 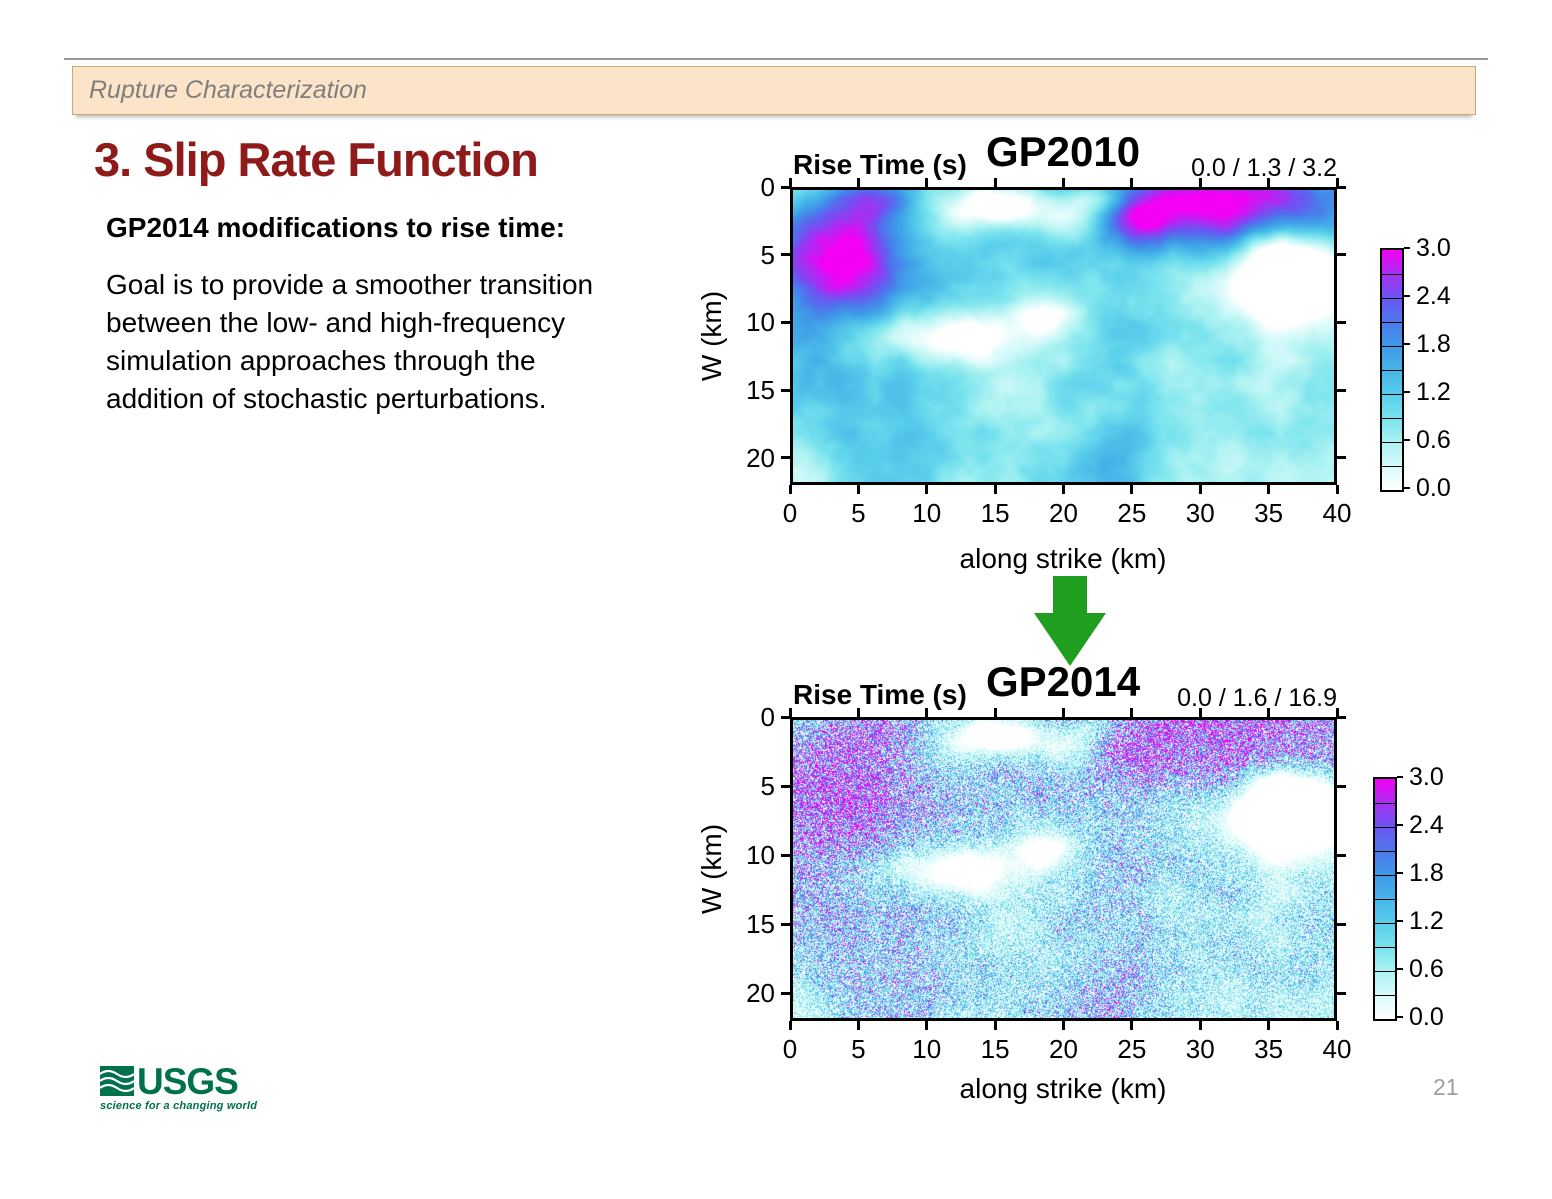 I want to click on chart2-stats: 0.0 / 1.6 / 16.9, so click(x=1257, y=698).